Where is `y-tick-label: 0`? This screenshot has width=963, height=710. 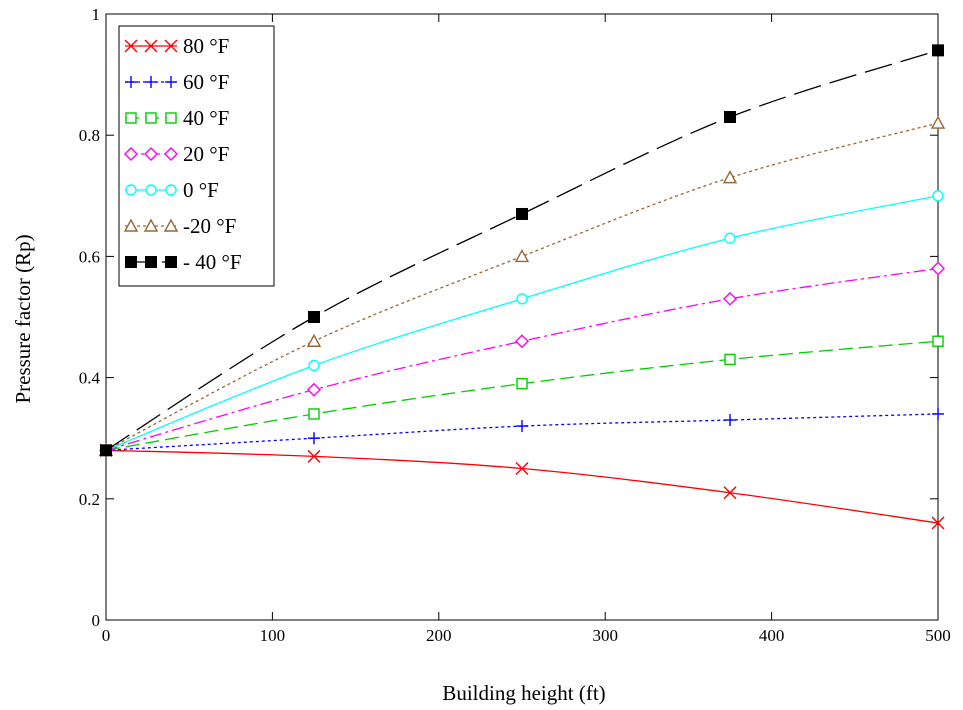 y-tick-label: 0 is located at coordinates (96, 620).